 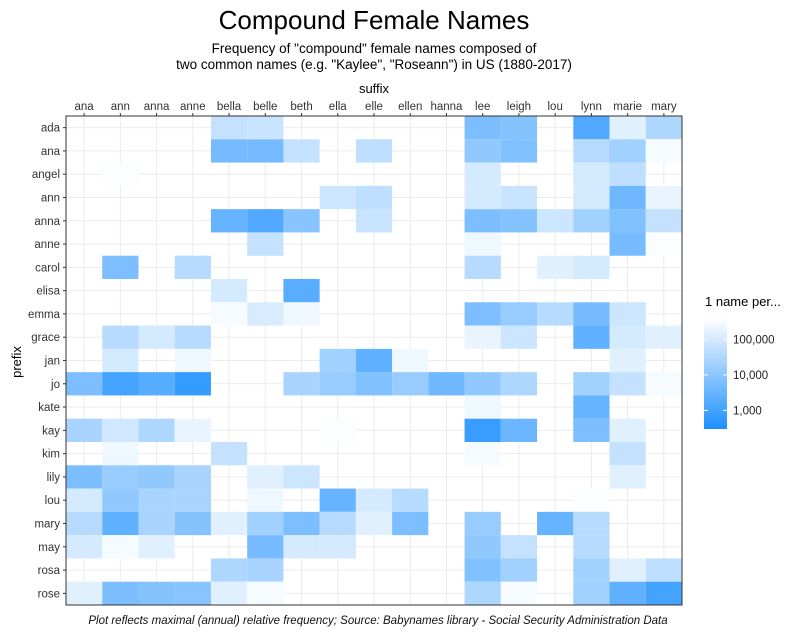 I want to click on cell-jo-anne, so click(x=192, y=384).